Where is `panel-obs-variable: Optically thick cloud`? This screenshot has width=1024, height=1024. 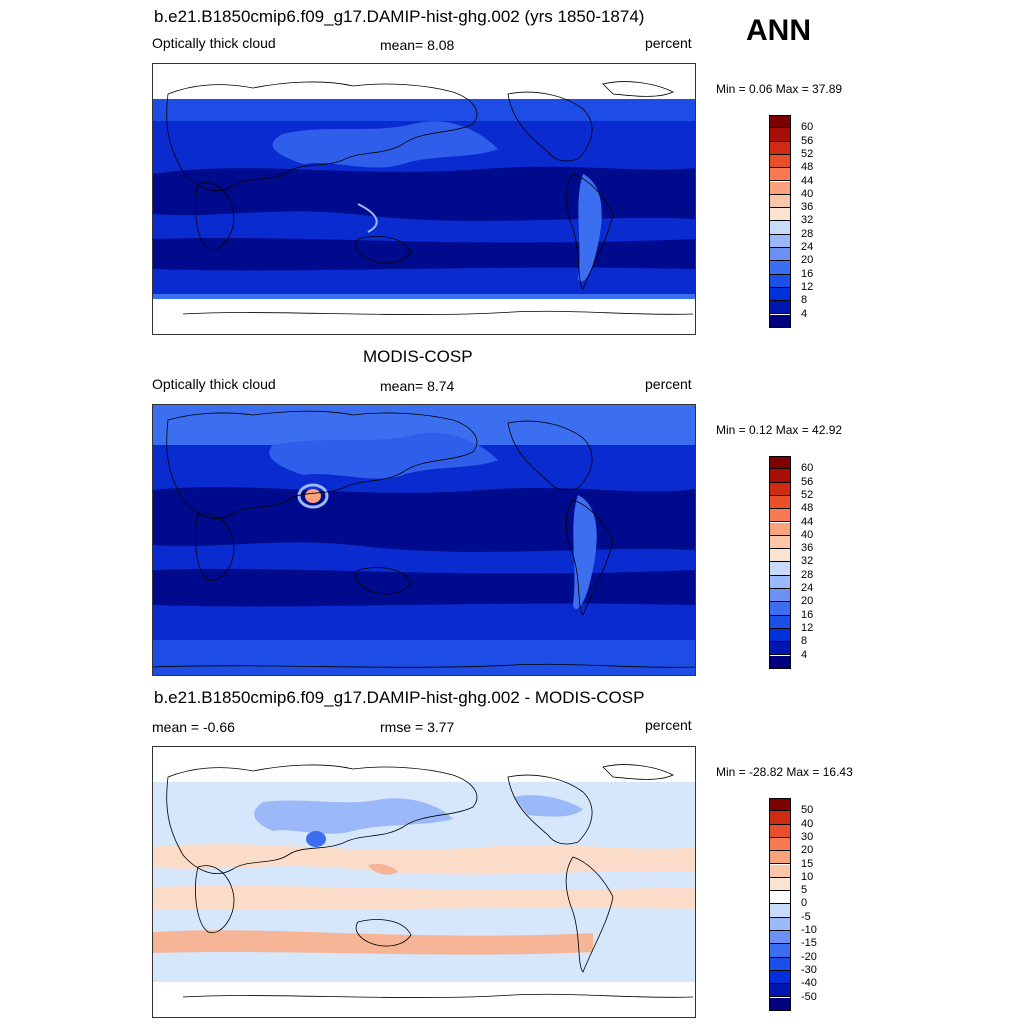 panel-obs-variable: Optically thick cloud is located at coordinates (214, 384).